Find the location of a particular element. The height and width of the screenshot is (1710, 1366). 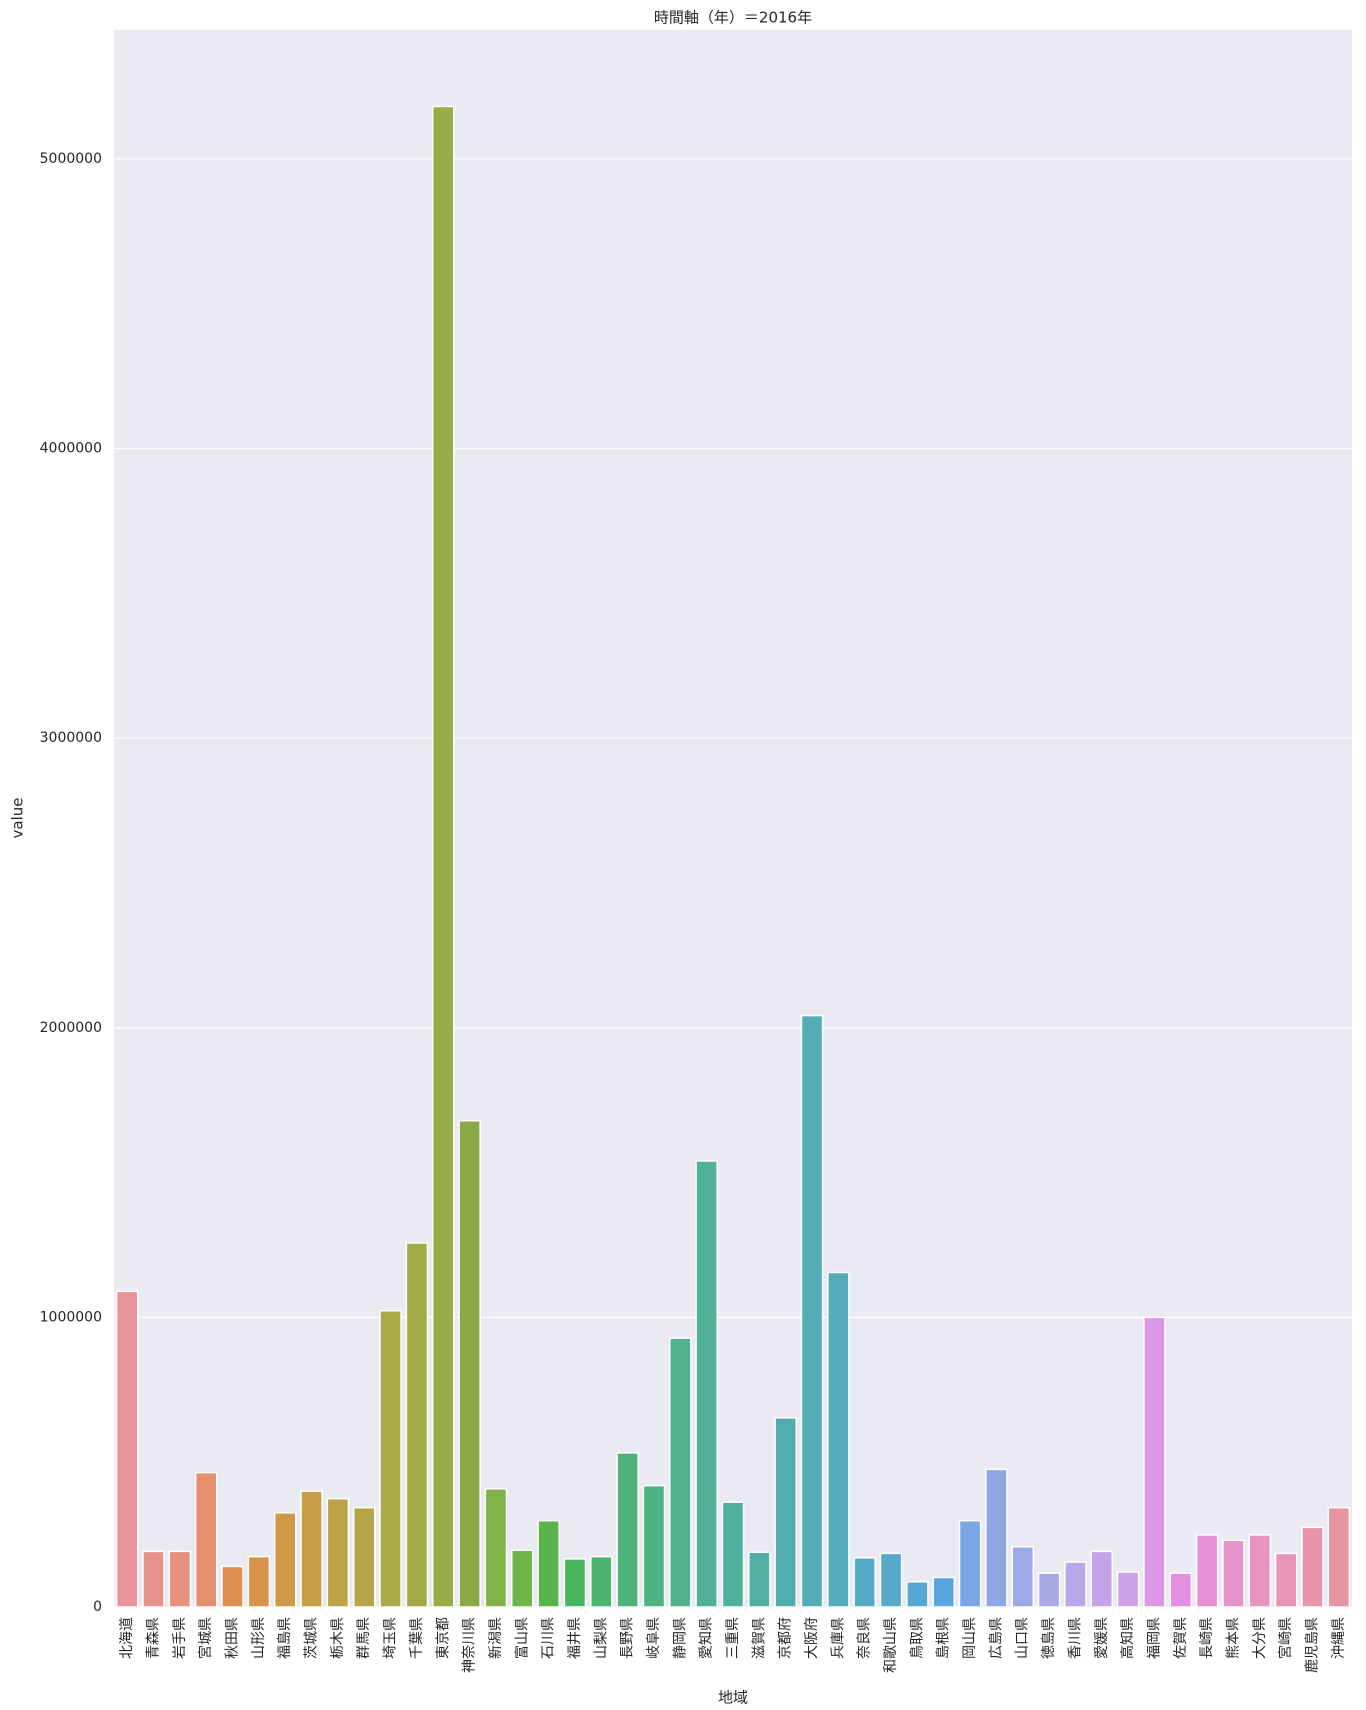

x-tick-label: 長野県 is located at coordinates (628, 1638).